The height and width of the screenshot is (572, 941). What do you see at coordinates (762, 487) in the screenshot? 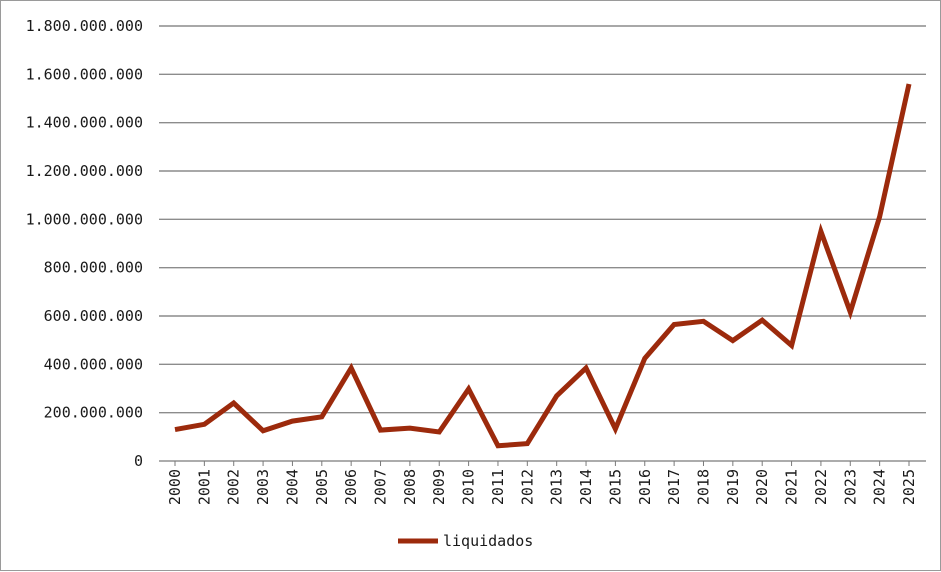
I see `x-tick-label: 2020` at bounding box center [762, 487].